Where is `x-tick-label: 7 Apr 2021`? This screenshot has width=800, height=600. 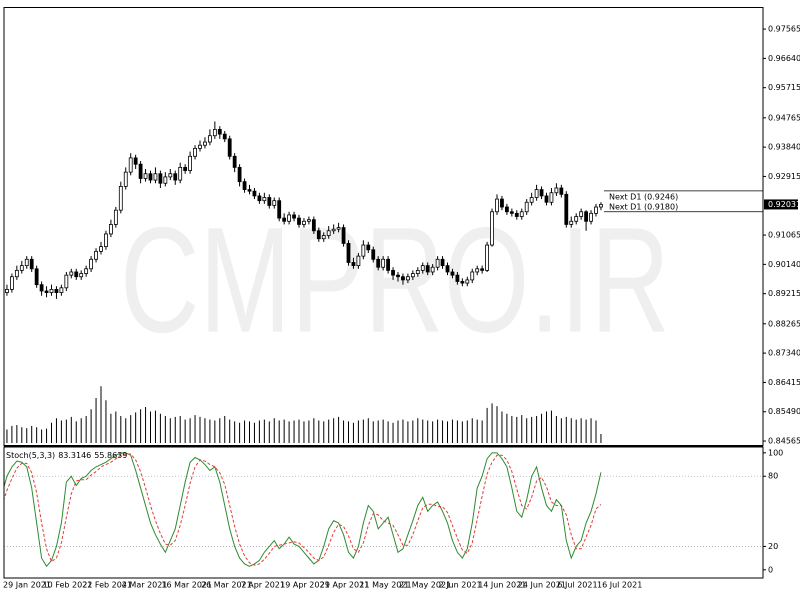 x-tick-label: 7 Apr 2021 is located at coordinates (263, 585).